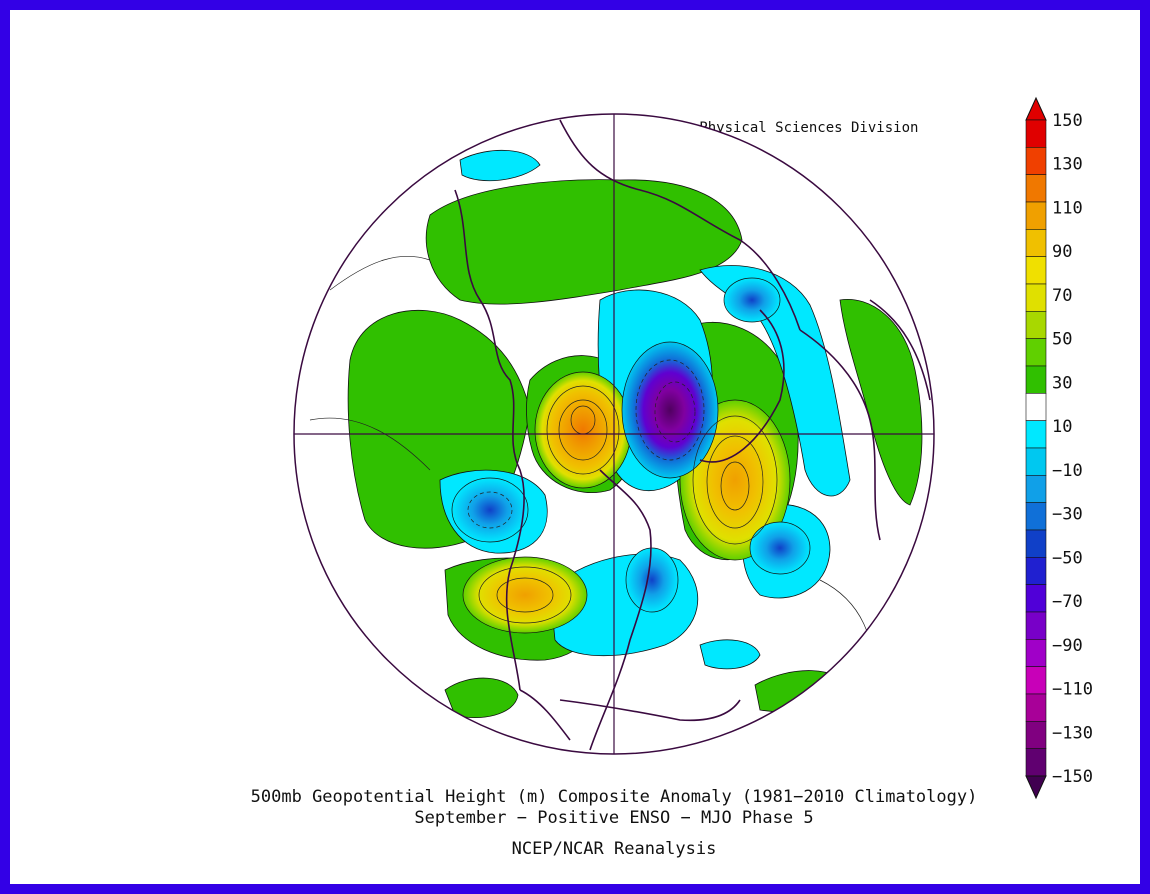 This screenshot has height=894, width=1150. I want to click on colorbar-tick-label: 50, so click(1062, 340).